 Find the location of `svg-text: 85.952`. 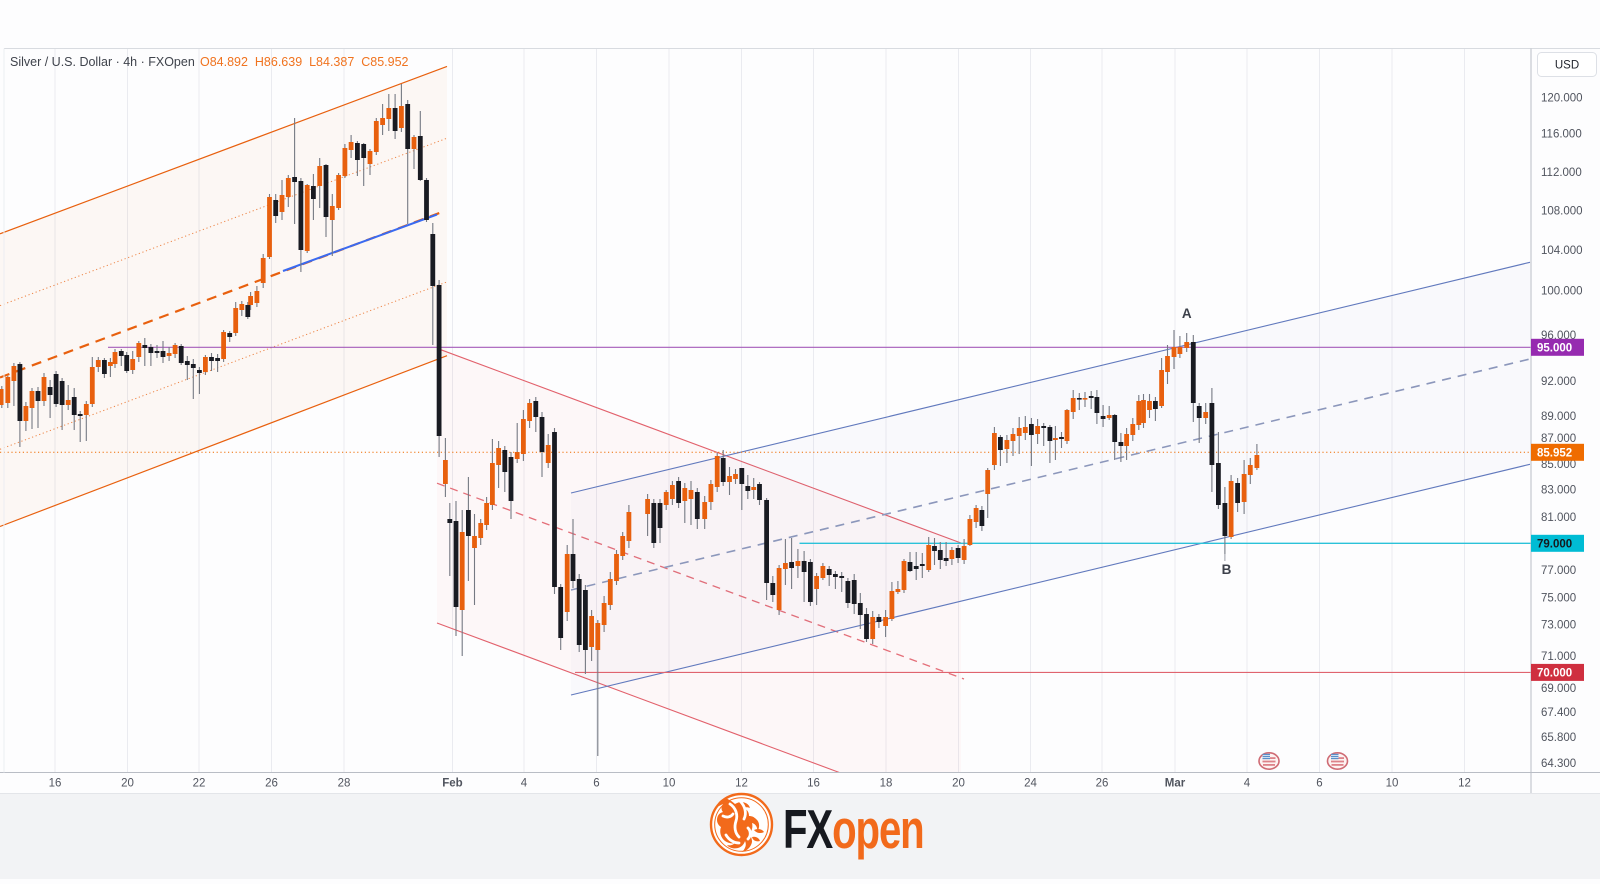

svg-text: 85.952 is located at coordinates (1554, 453).